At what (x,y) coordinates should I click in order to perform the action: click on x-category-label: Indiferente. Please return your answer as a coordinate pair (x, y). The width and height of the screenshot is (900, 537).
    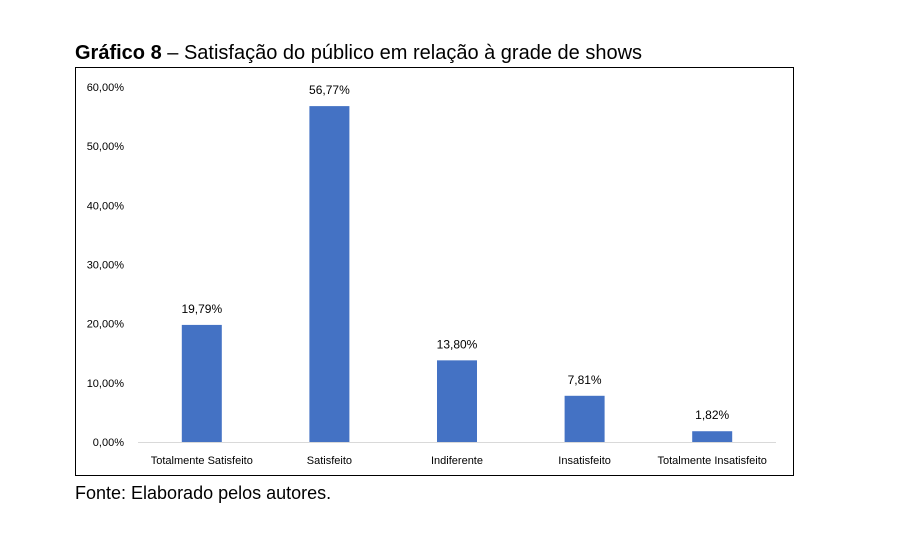
    Looking at the image, I should click on (457, 461).